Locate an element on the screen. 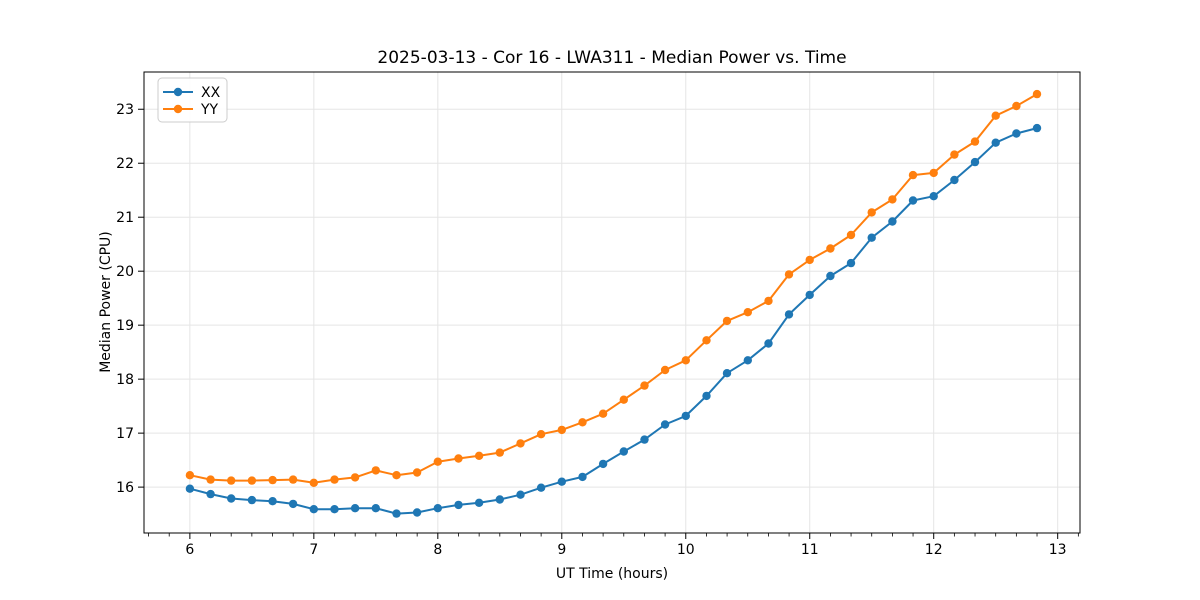  y-tick-label: 18 is located at coordinates (125, 380).